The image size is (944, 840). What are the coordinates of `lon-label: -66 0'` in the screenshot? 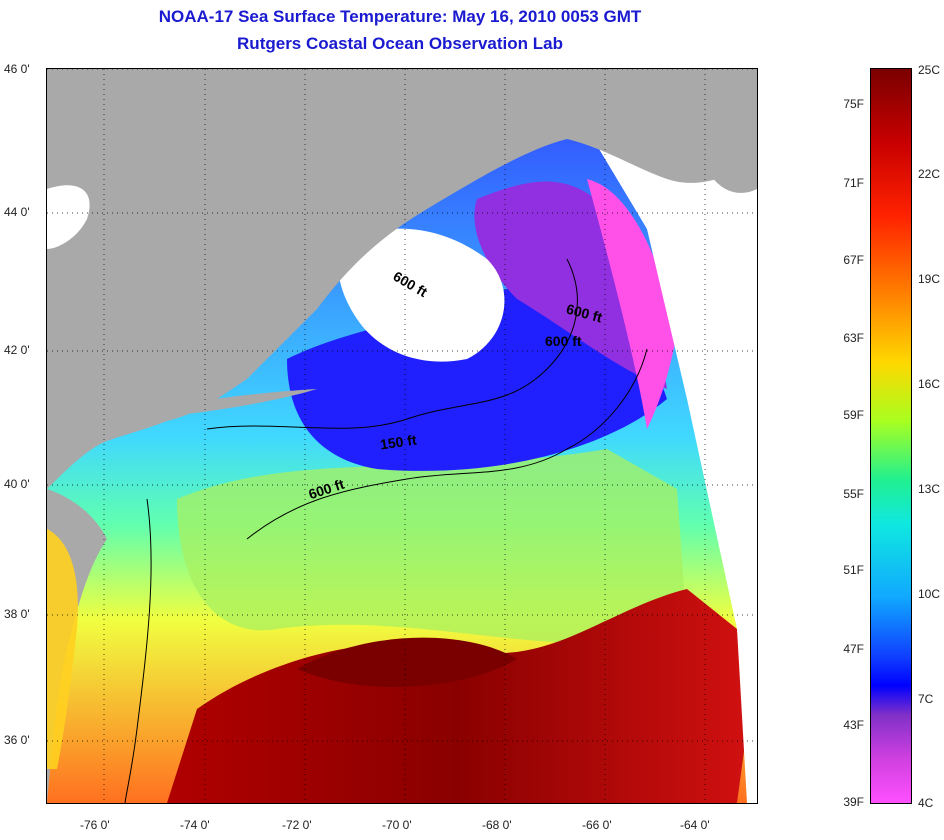 It's located at (597, 825).